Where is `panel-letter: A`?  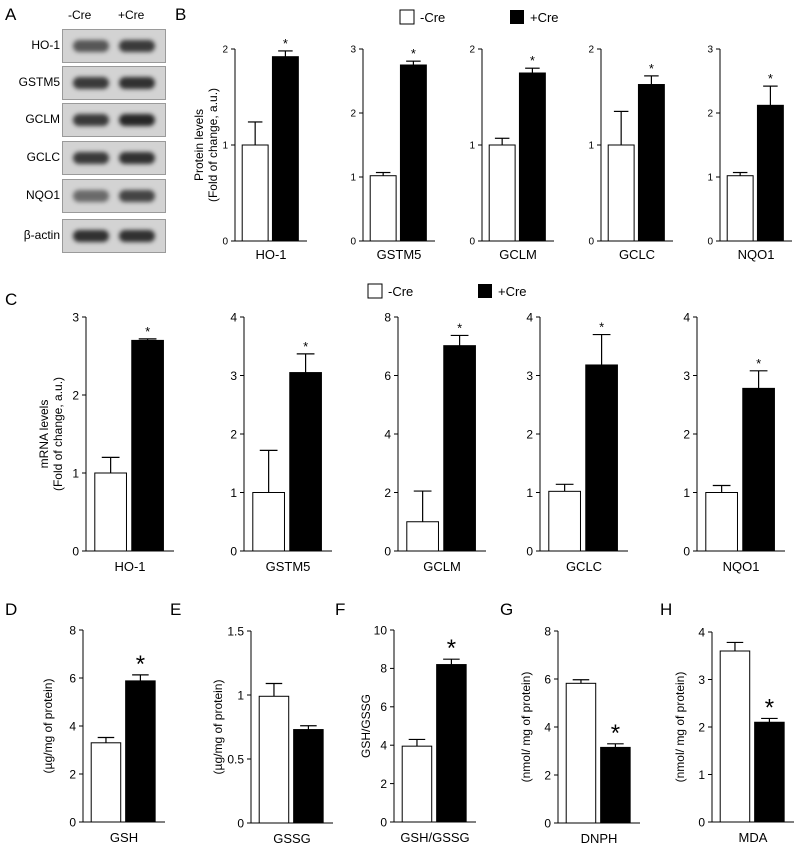
panel-letter: A is located at coordinates (11, 14).